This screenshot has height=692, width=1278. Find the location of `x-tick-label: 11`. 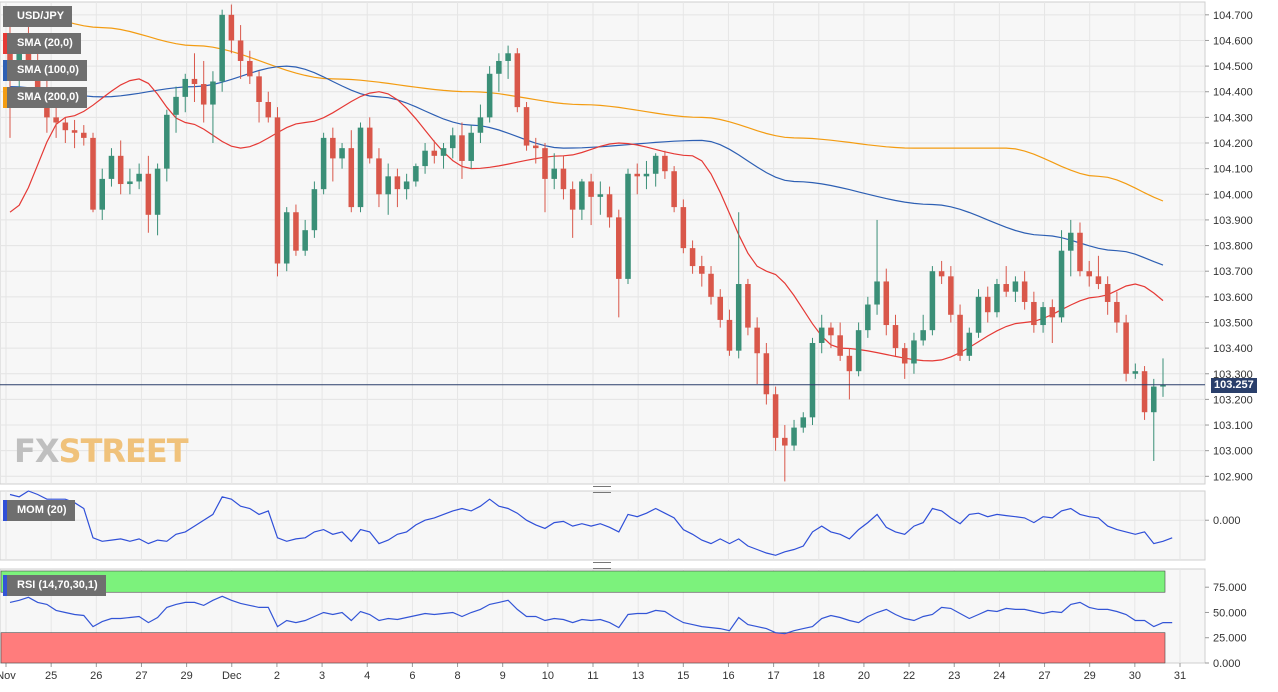

x-tick-label: 11 is located at coordinates (592, 676).